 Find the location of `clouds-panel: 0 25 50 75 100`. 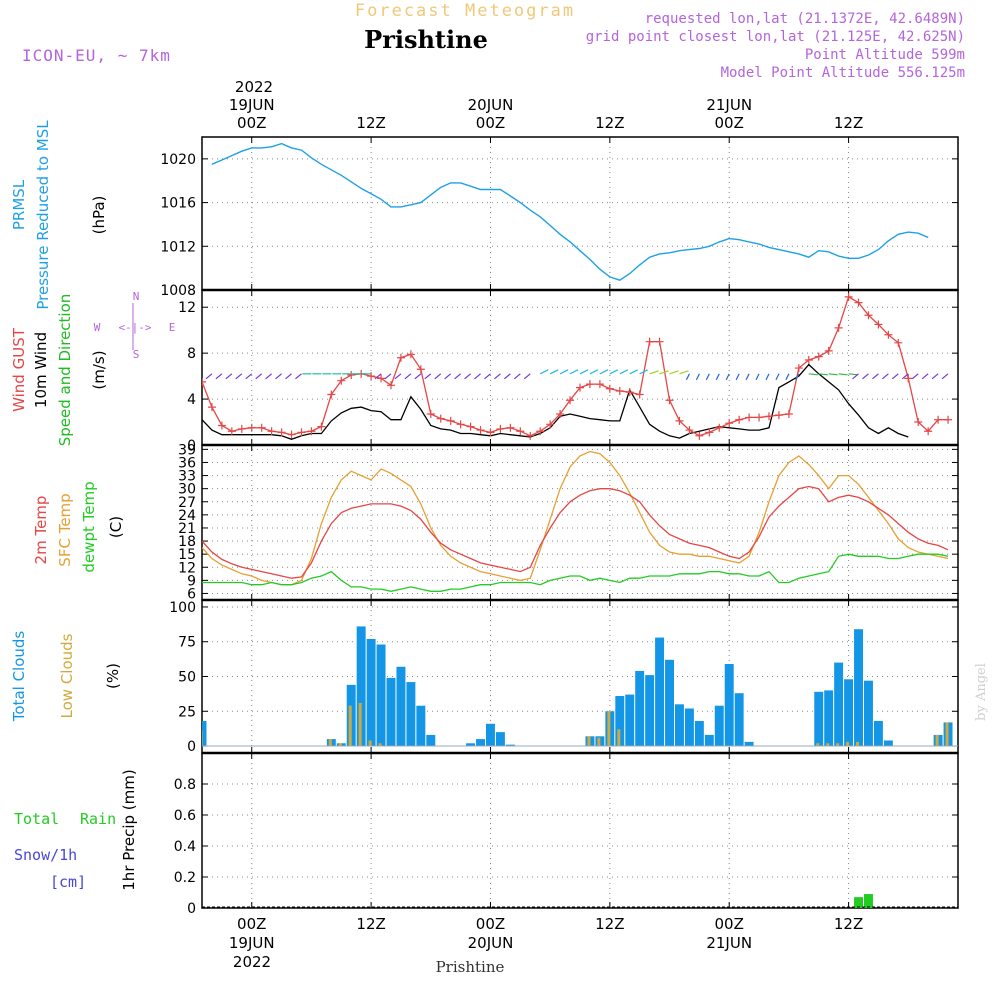

clouds-panel: 0 25 50 75 100 is located at coordinates (564, 677).